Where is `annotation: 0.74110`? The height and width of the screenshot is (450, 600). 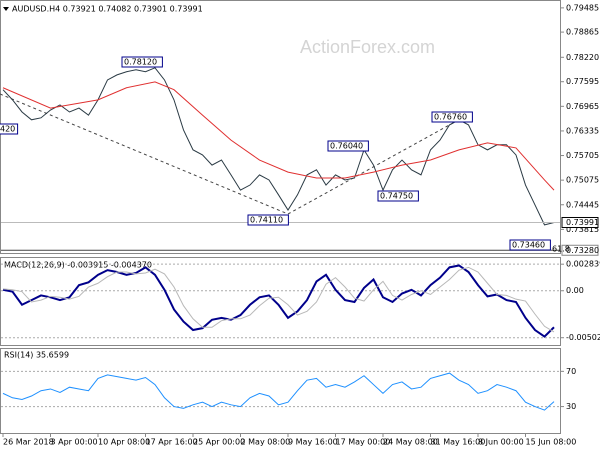 annotation: 0.74110 is located at coordinates (266, 220).